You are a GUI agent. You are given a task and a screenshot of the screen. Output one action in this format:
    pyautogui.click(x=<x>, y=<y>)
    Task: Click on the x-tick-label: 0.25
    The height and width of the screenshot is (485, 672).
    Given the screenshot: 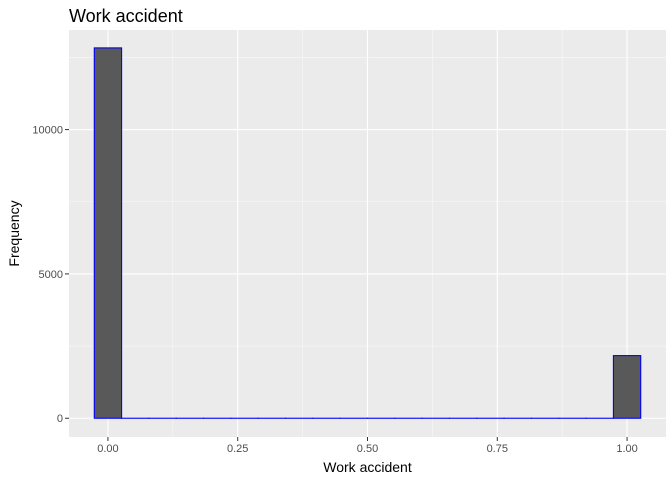 What is the action you would take?
    pyautogui.click(x=237, y=449)
    